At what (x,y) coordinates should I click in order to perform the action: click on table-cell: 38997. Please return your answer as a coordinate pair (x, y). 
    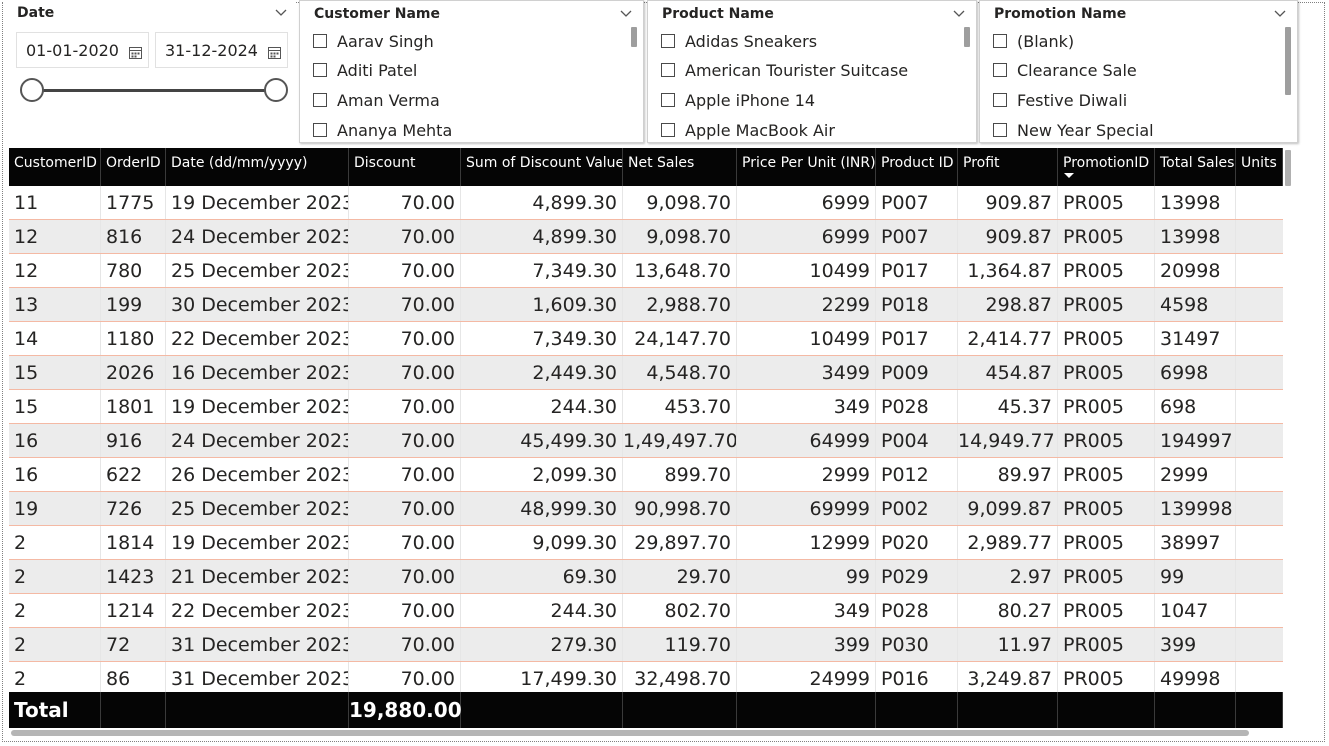
    Looking at the image, I should click on (1195, 542).